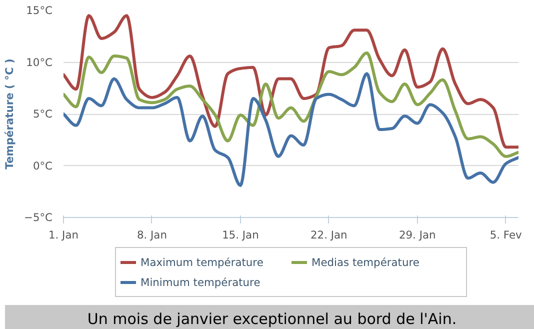  I want to click on y-tick-label: 5°C, so click(42, 114).